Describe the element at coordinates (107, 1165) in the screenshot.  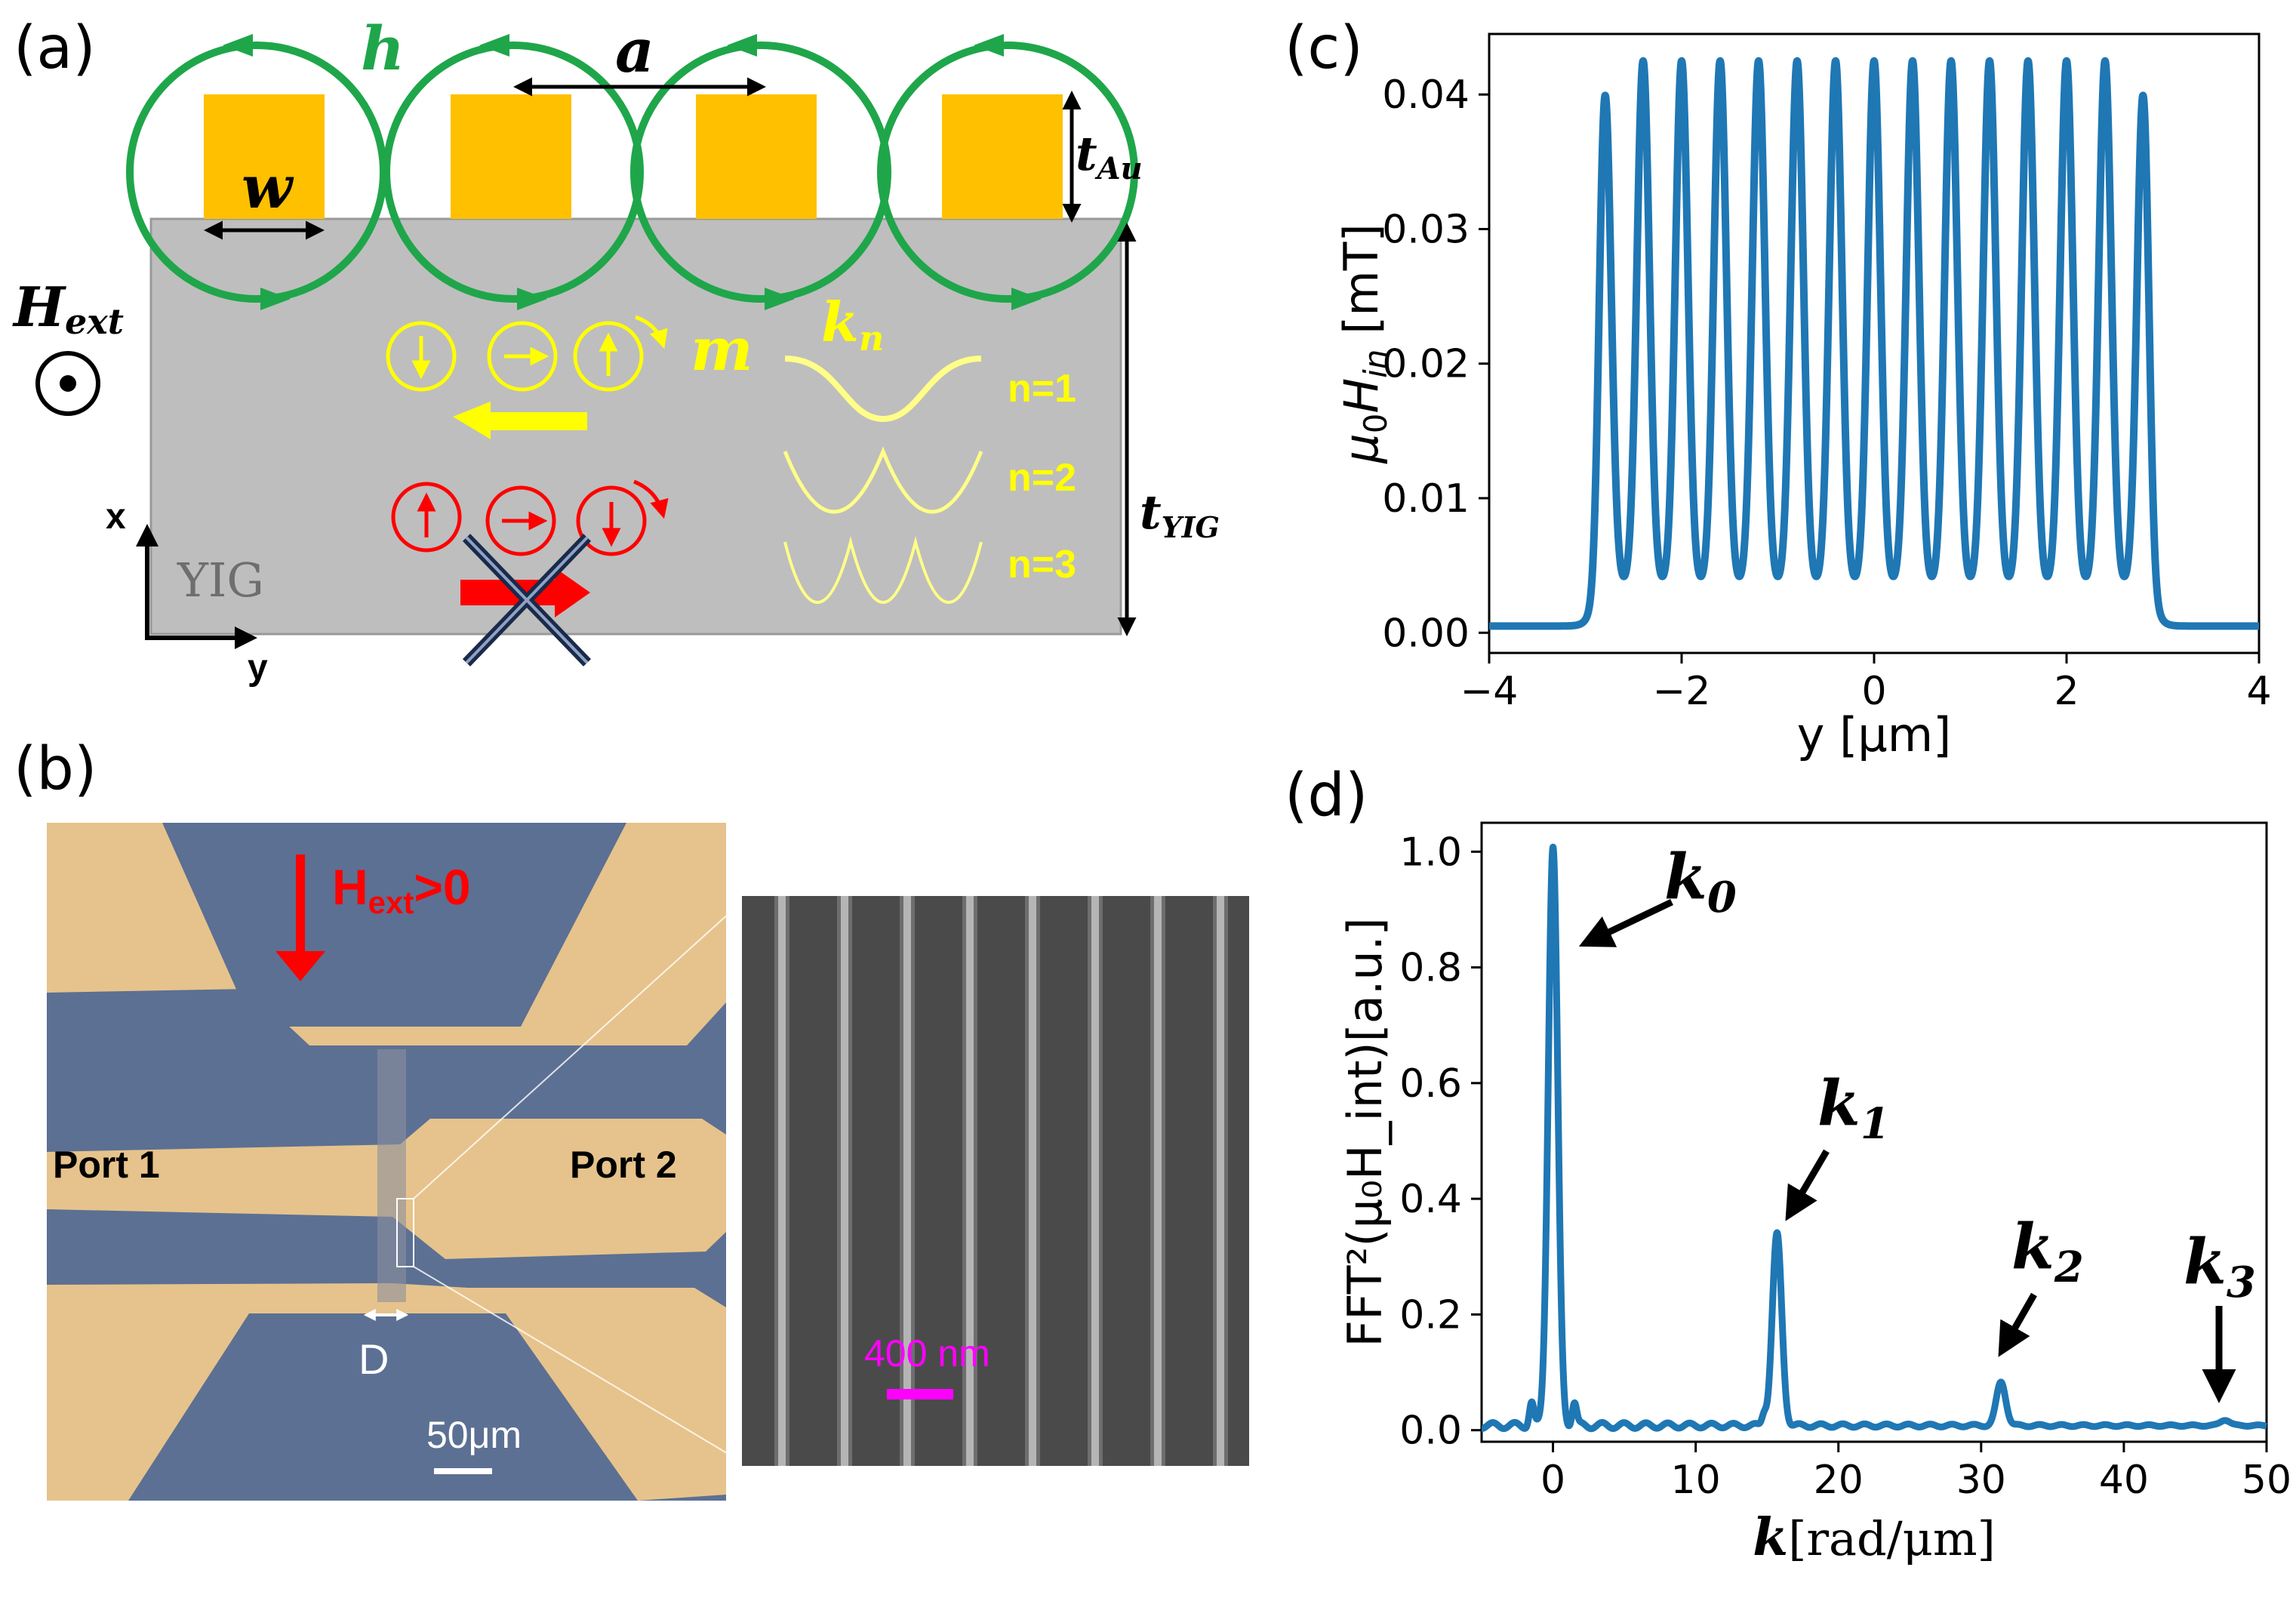
I see `port-1-label: Port 1` at that location.